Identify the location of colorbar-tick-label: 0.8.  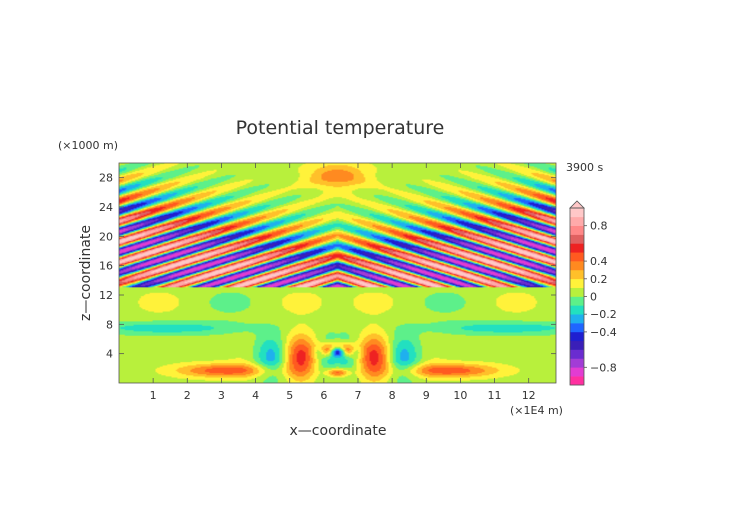
(599, 226).